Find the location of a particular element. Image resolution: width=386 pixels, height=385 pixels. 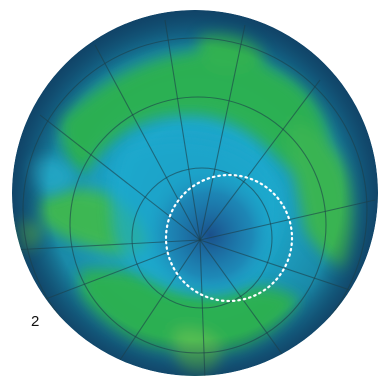

dotted-region-marker is located at coordinates (229, 238).